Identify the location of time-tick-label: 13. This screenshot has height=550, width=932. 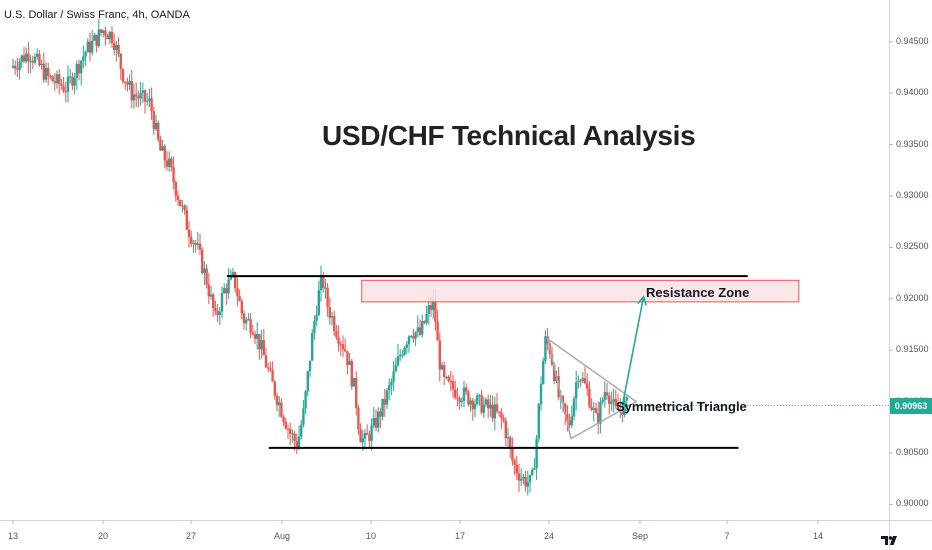
(13, 536).